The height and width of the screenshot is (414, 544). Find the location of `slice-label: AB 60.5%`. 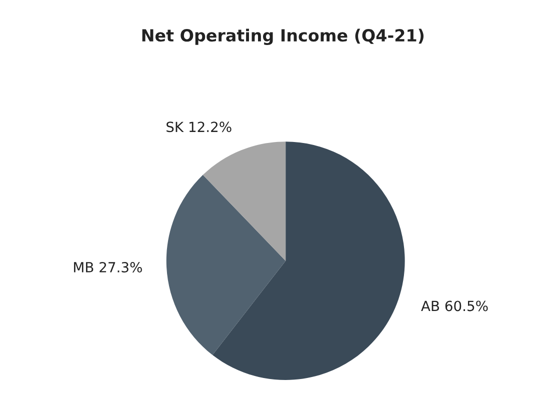

slice-label: AB 60.5% is located at coordinates (454, 306).